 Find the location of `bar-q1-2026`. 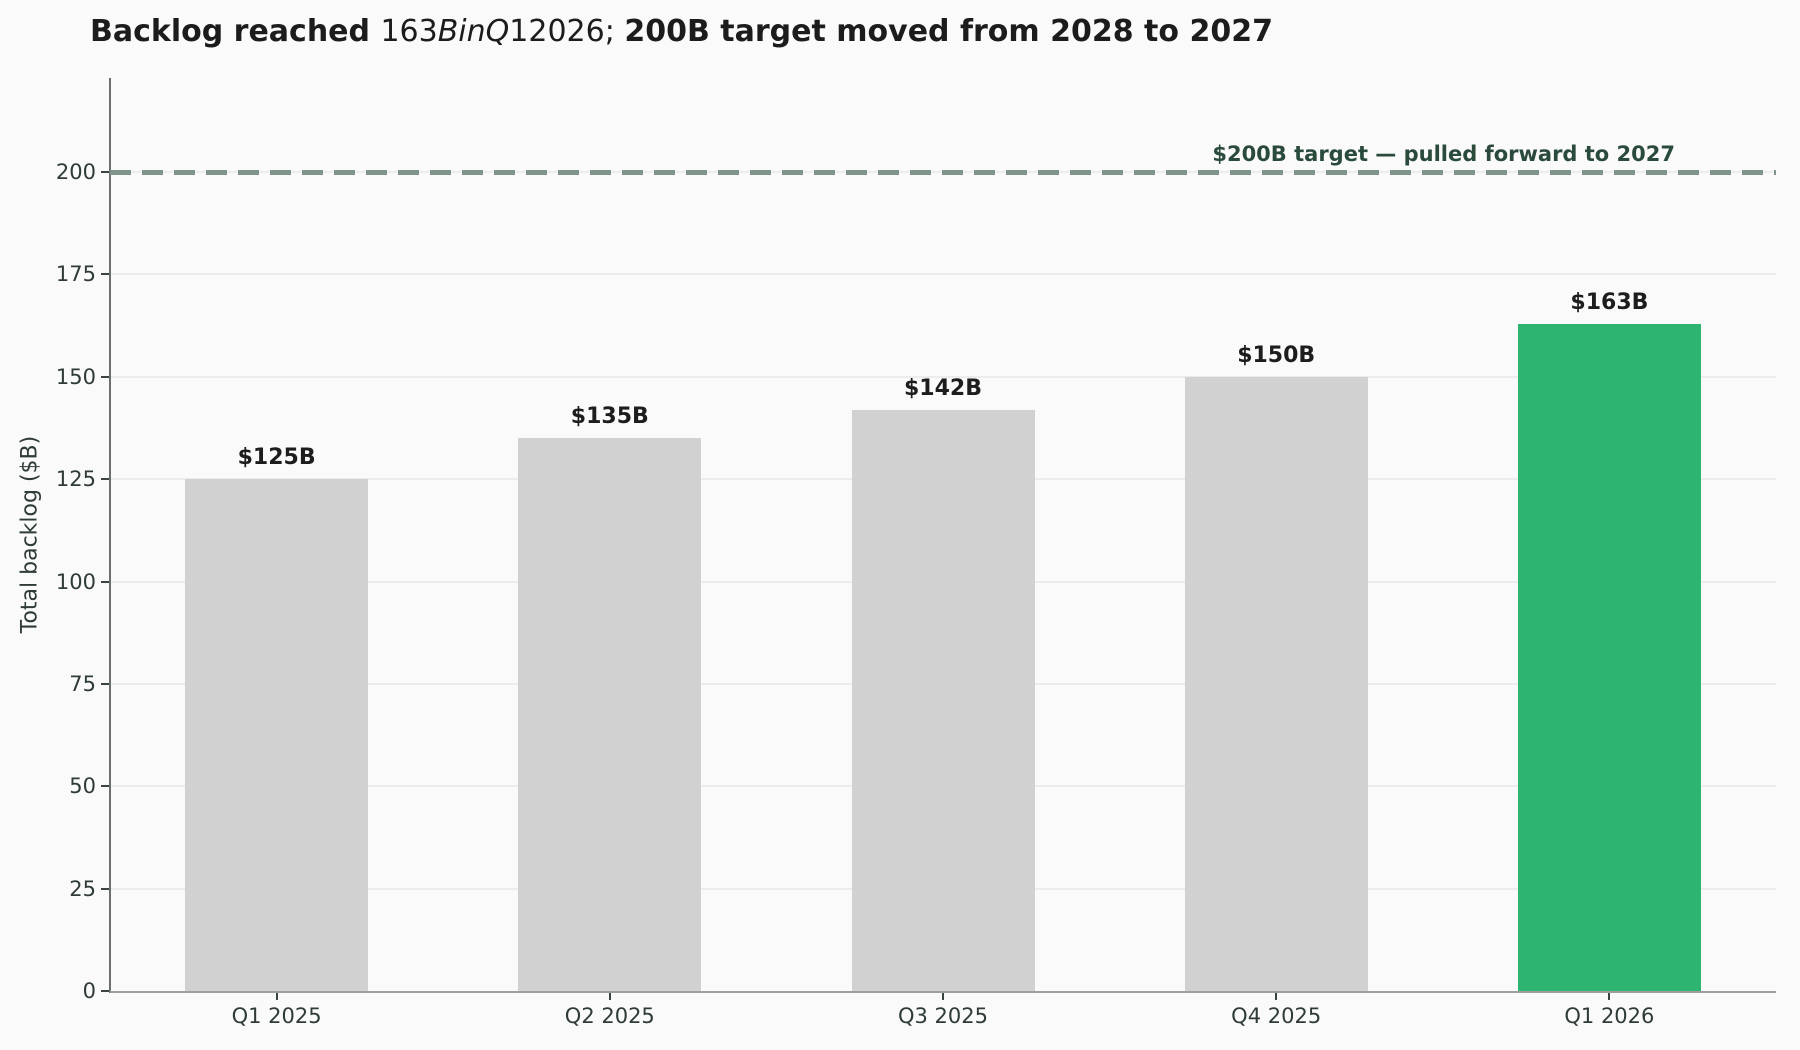

bar-q1-2026 is located at coordinates (1609, 657).